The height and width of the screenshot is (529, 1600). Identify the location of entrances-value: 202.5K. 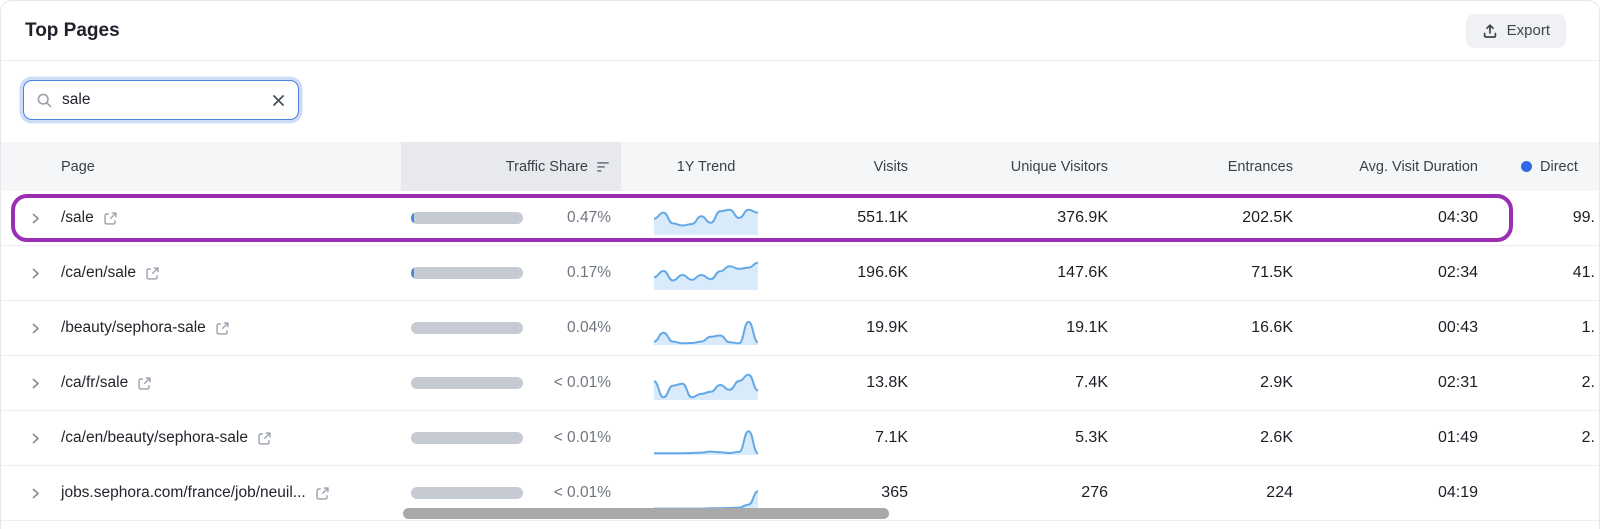
(1267, 217).